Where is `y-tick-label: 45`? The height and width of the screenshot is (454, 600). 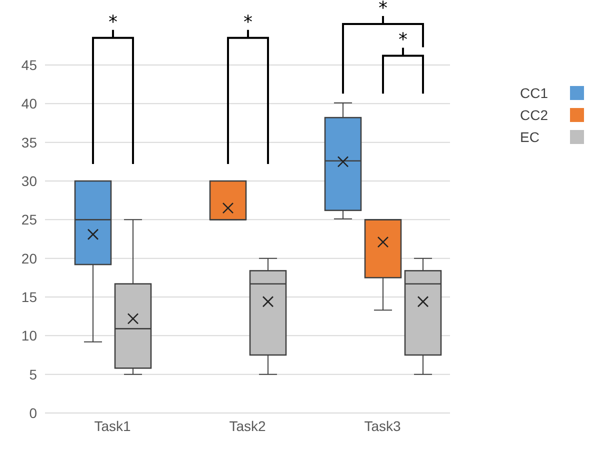 y-tick-label: 45 is located at coordinates (29, 64).